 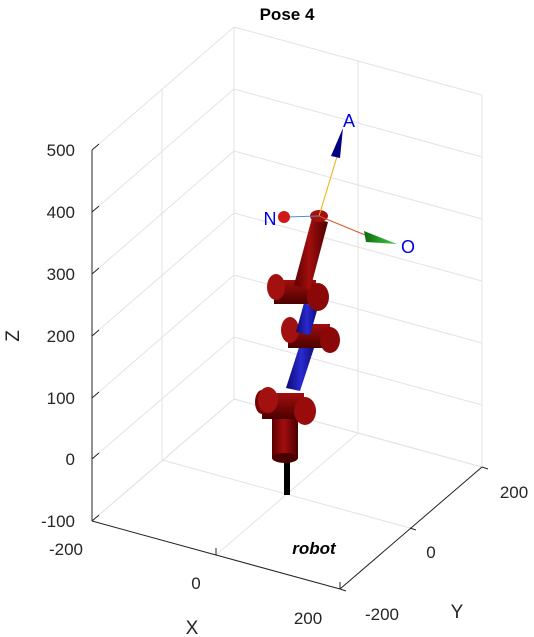 What do you see at coordinates (302, 216) in the screenshot?
I see `n-axis-line` at bounding box center [302, 216].